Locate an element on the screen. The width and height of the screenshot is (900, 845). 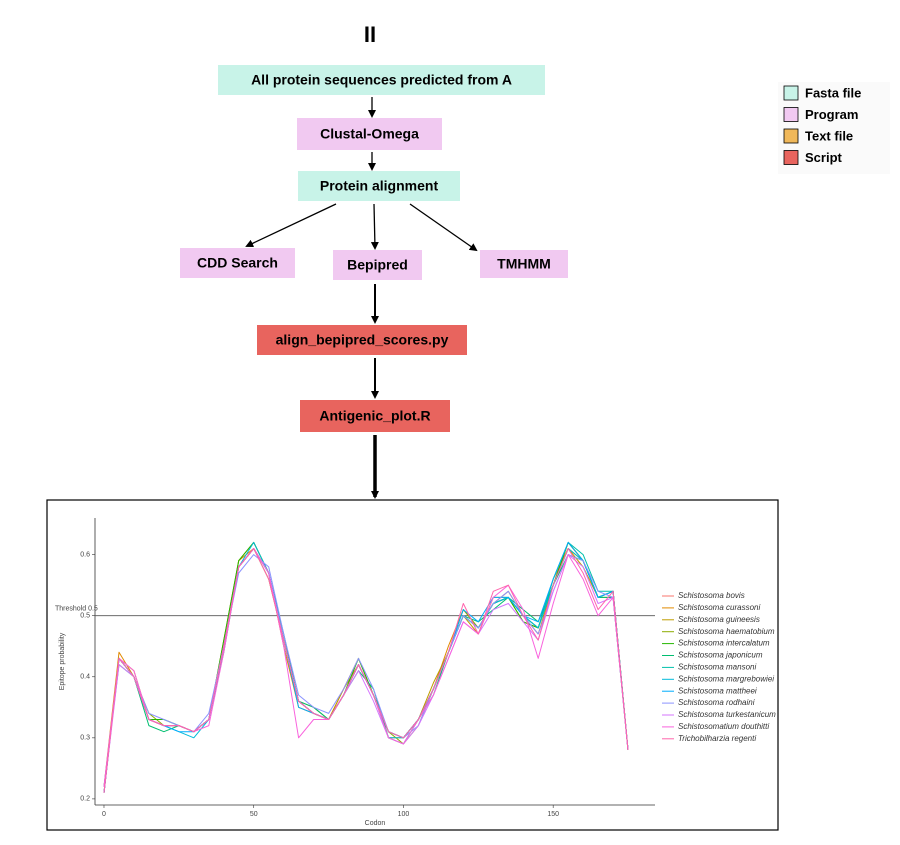
x-tick-label: 50 is located at coordinates (254, 814).